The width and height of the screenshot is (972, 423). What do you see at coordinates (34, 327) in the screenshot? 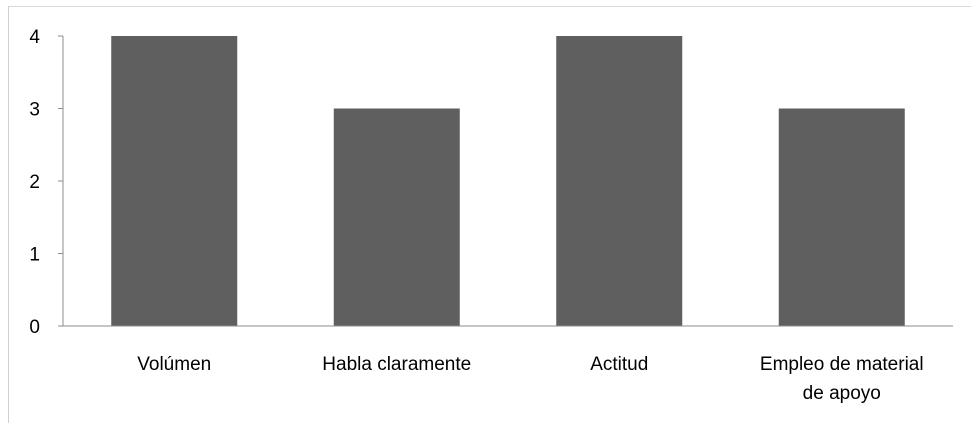
I see `y-tick-label: 0` at bounding box center [34, 327].